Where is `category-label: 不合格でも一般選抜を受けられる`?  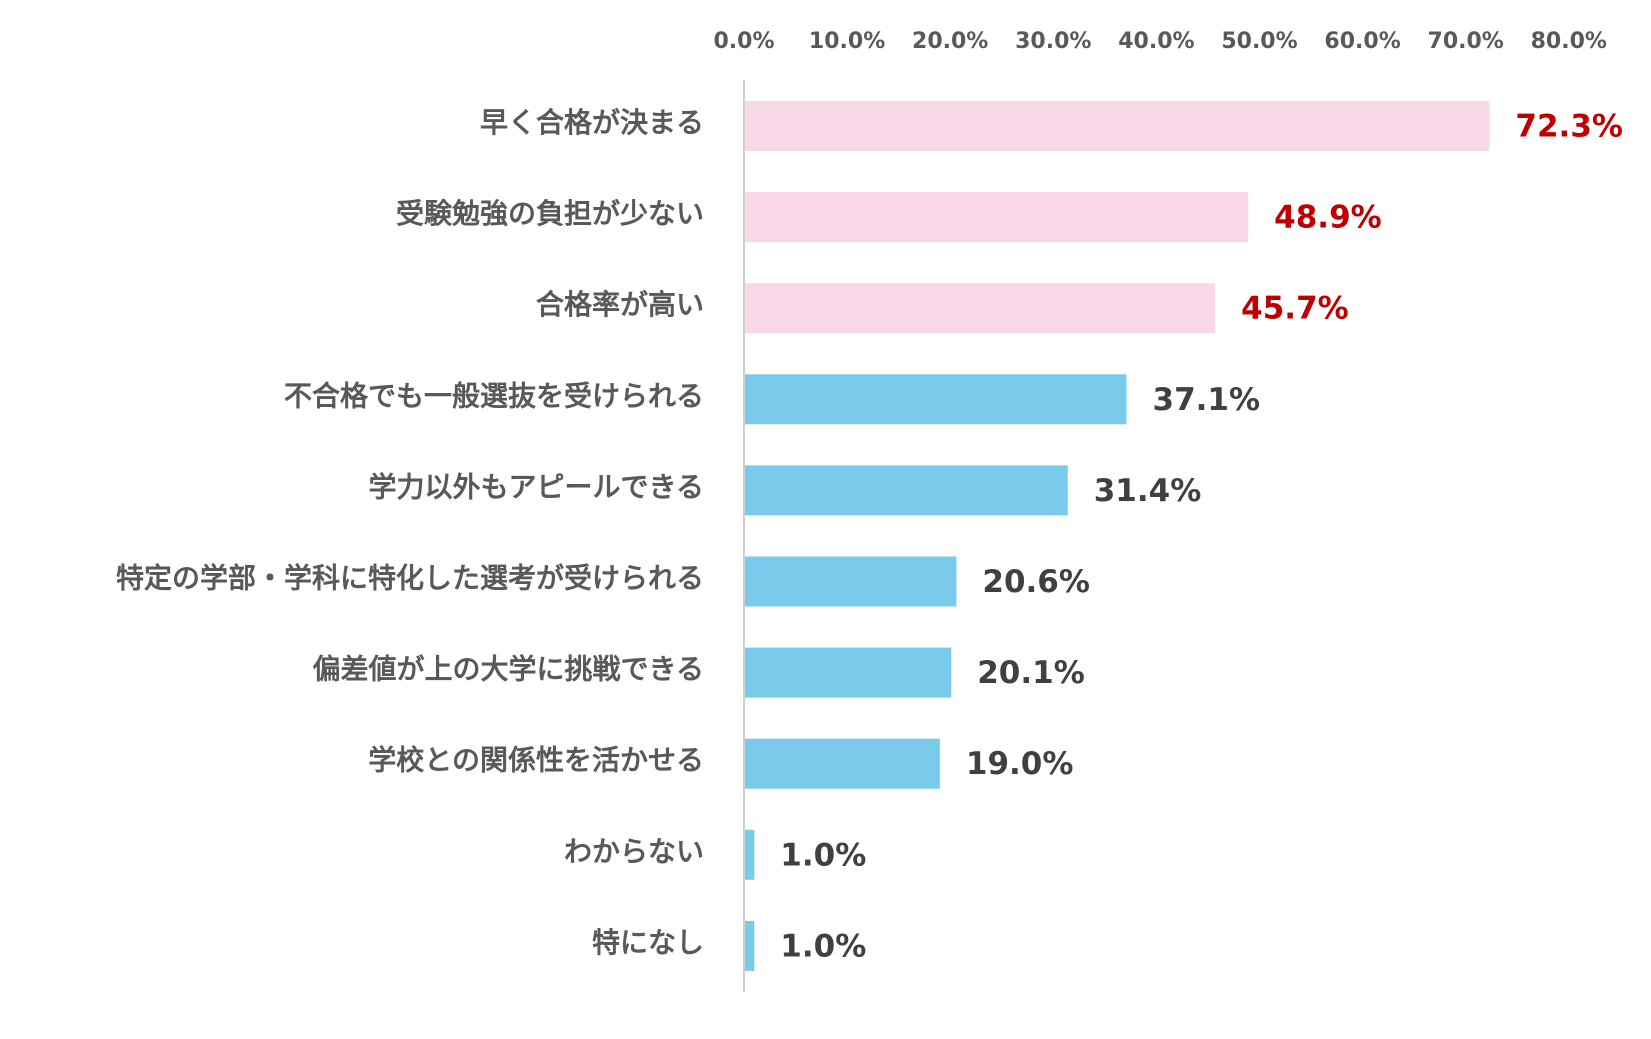 category-label: 不合格でも一般選抜を受けられる is located at coordinates (494, 395).